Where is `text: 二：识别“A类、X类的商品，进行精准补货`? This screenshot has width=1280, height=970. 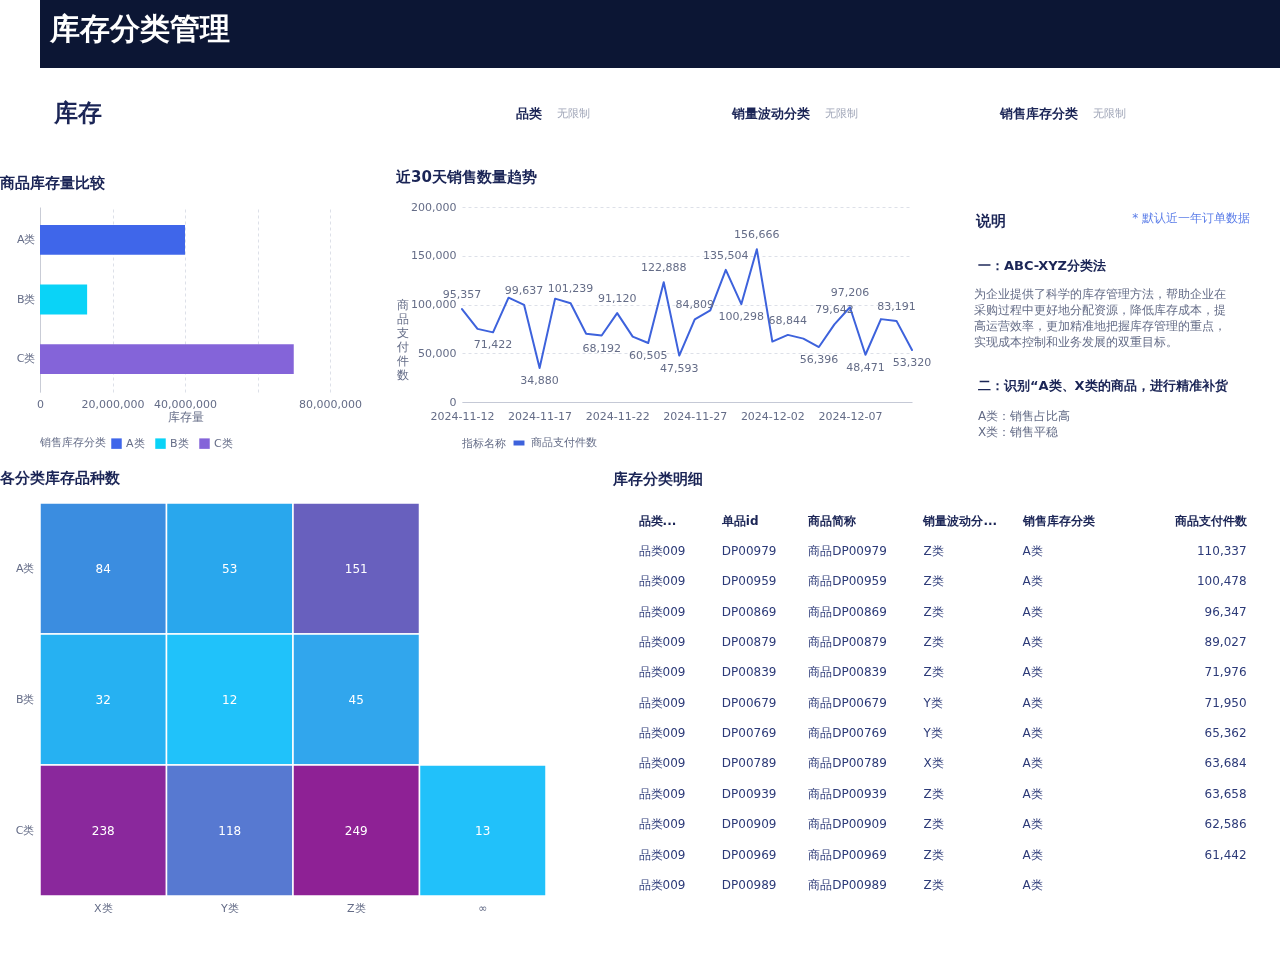 text: 二：识别“A类、X类的商品，进行精准补货 is located at coordinates (1103, 385).